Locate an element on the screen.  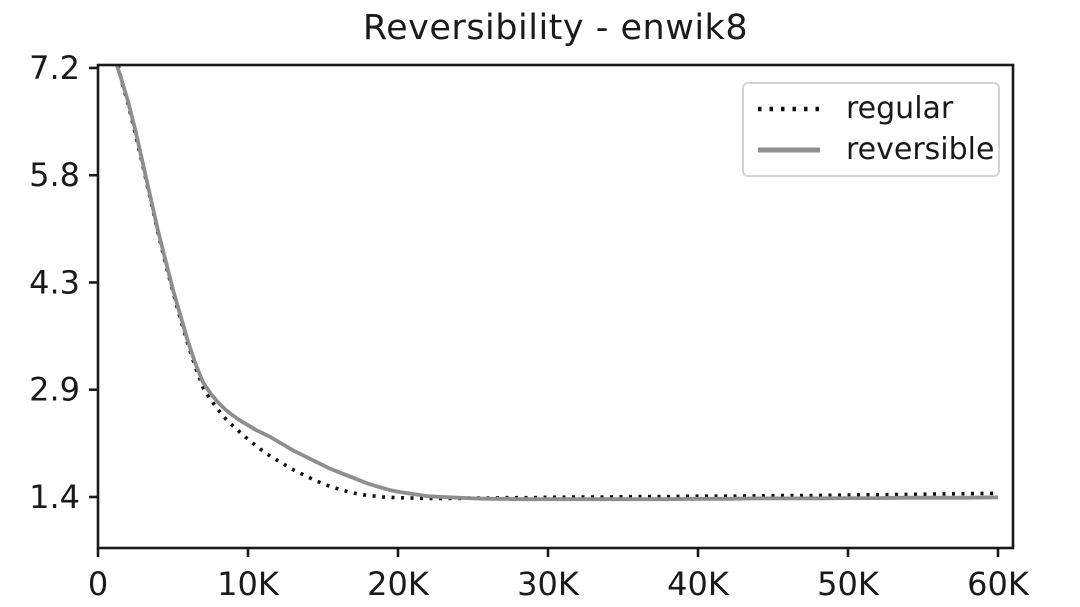
legend: regular reversible is located at coordinates (871, 129).